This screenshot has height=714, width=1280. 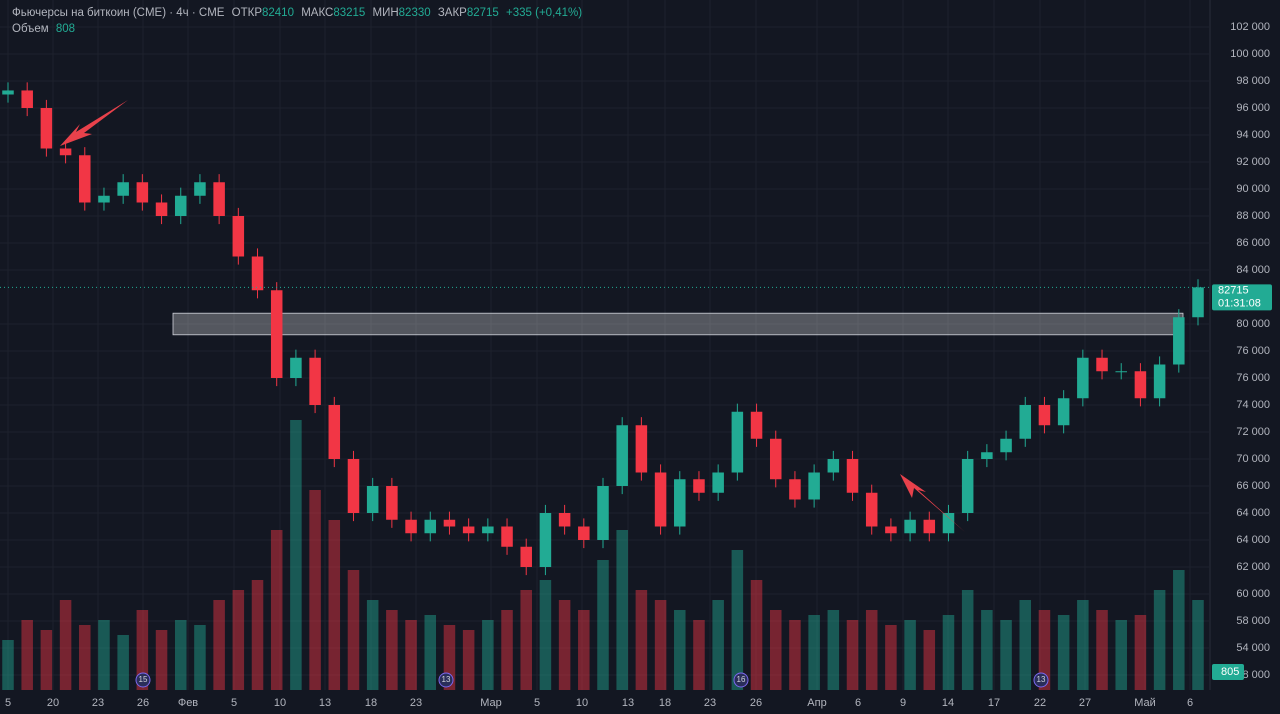 I want to click on event-label: 15, so click(x=143, y=679).